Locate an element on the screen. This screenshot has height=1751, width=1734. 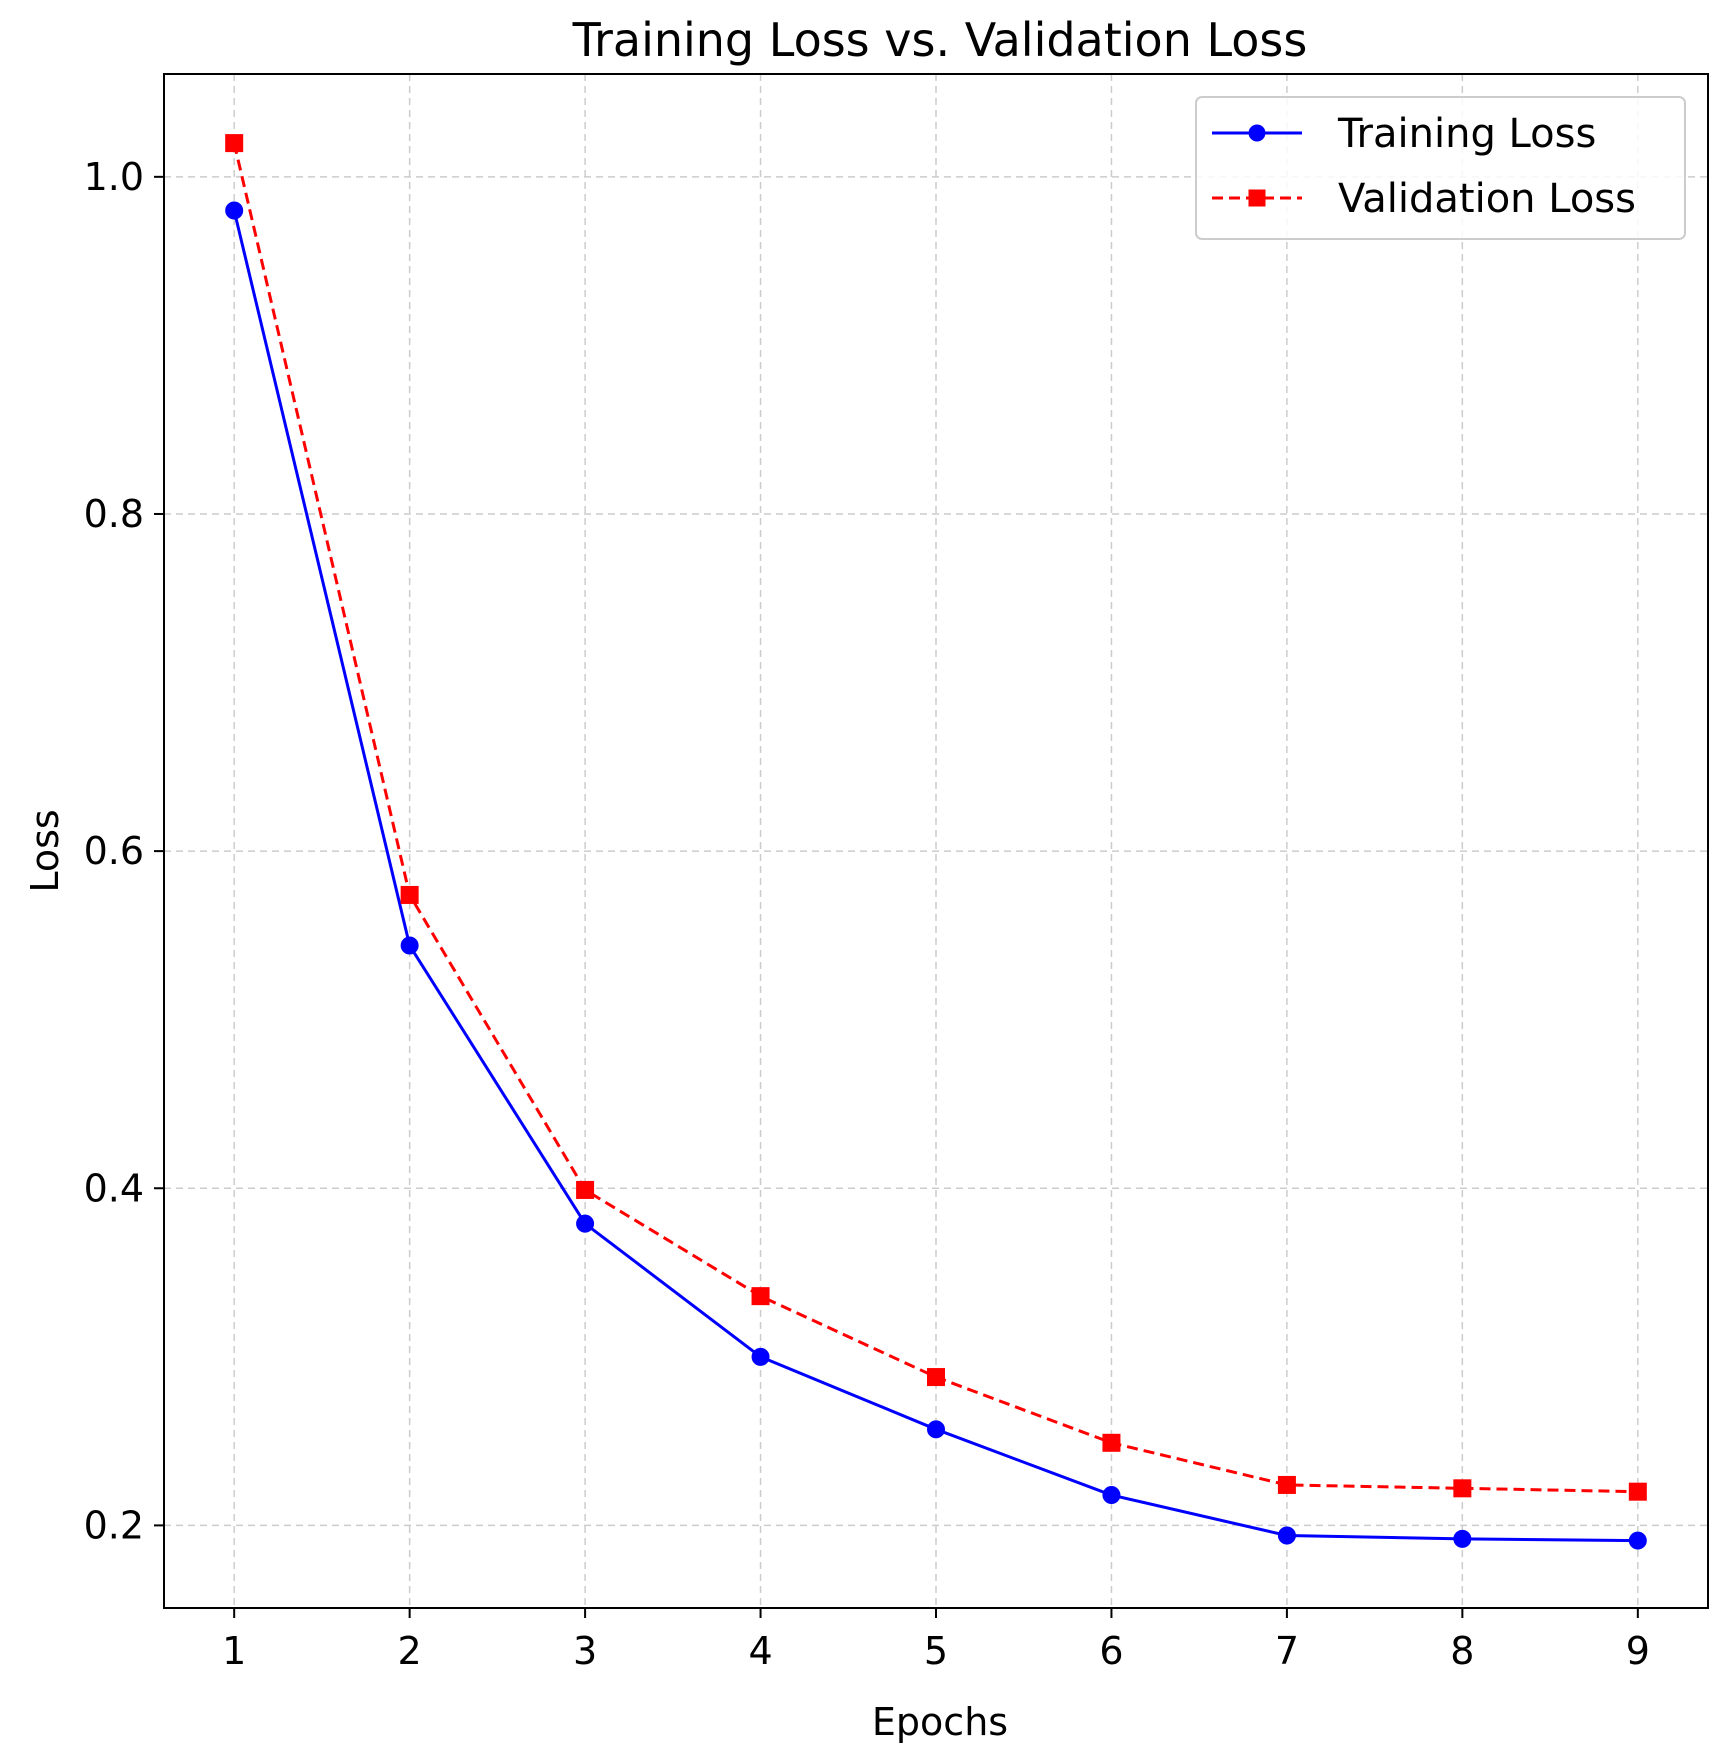
x-tick-label: 4 is located at coordinates (760, 1651).